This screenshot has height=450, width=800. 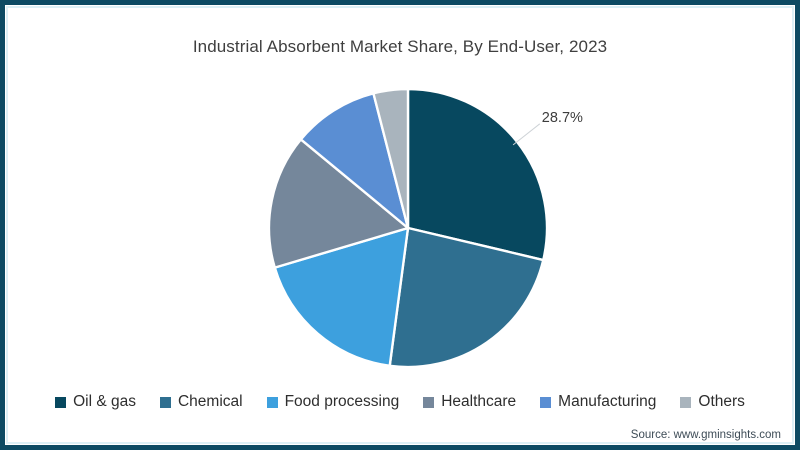 I want to click on pie-slice-healthcare, so click(x=338, y=203).